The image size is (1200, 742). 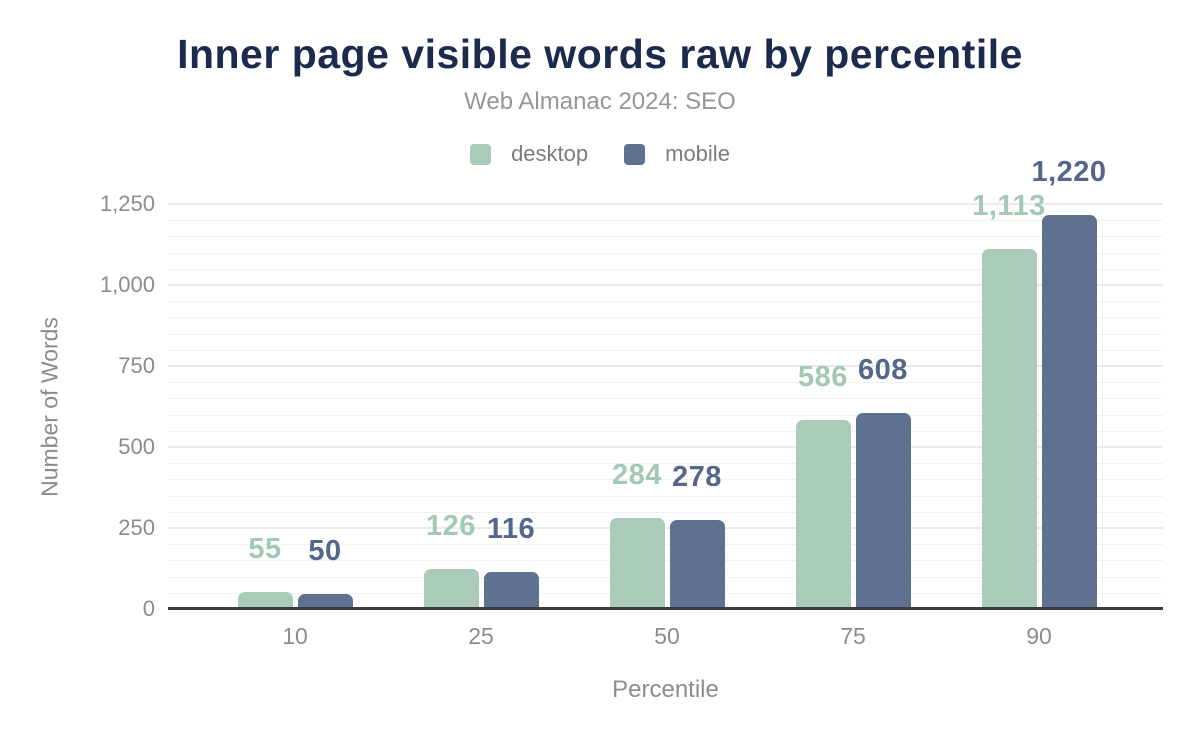 What do you see at coordinates (1039, 636) in the screenshot?
I see `x-tick-label-90: 90` at bounding box center [1039, 636].